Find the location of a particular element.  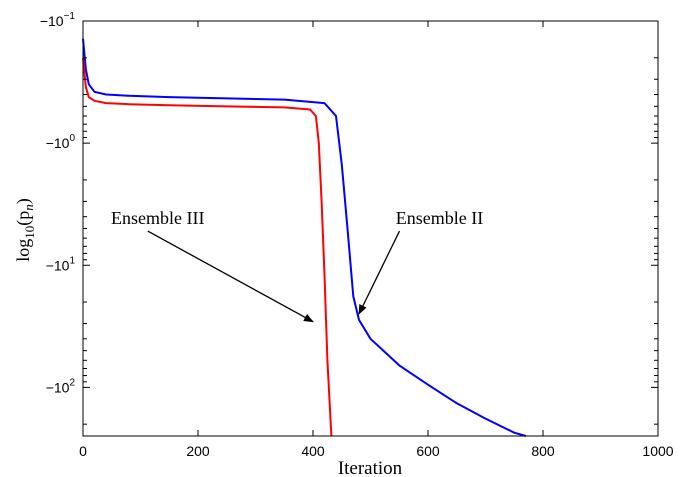

y-tick-label: −100 is located at coordinates (61, 142).